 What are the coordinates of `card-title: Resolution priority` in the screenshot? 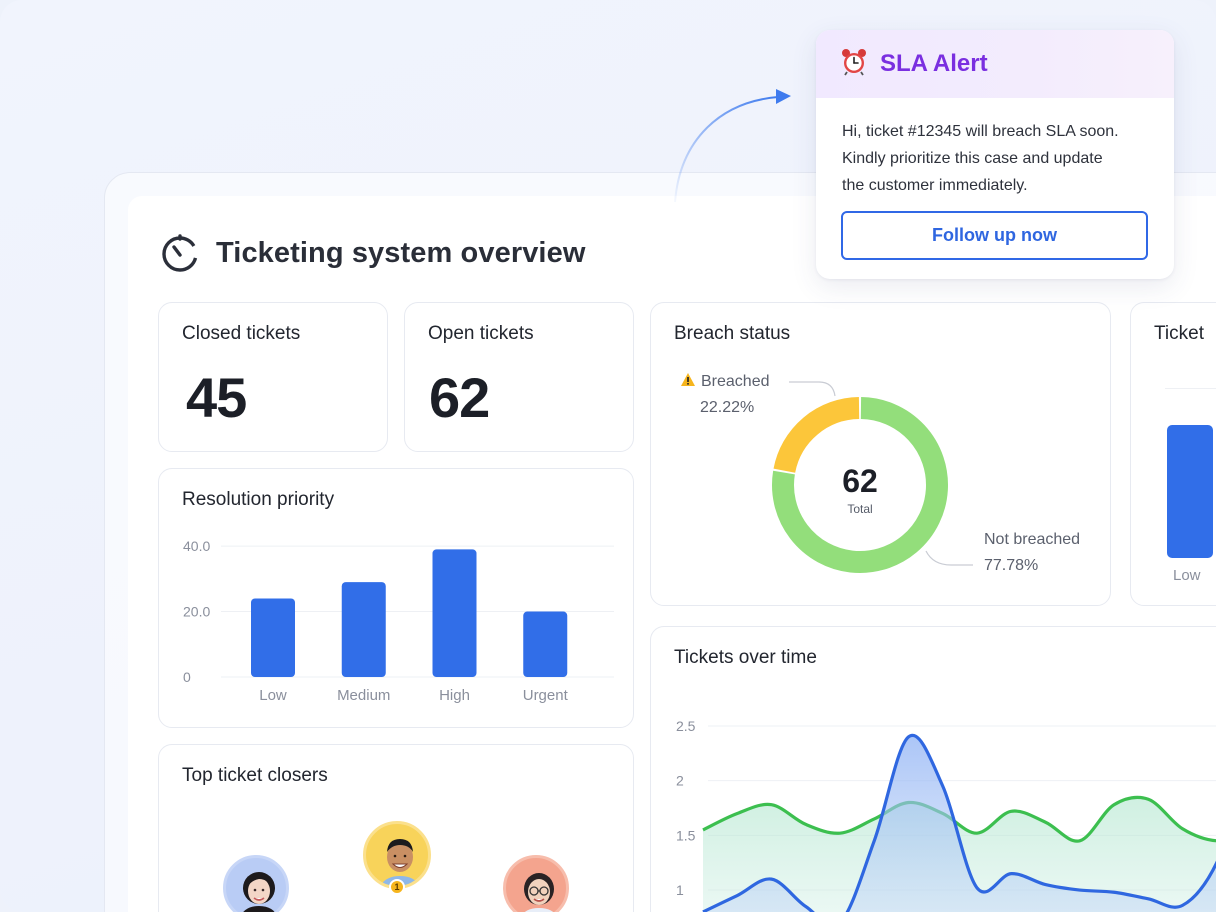 It's located at (258, 499).